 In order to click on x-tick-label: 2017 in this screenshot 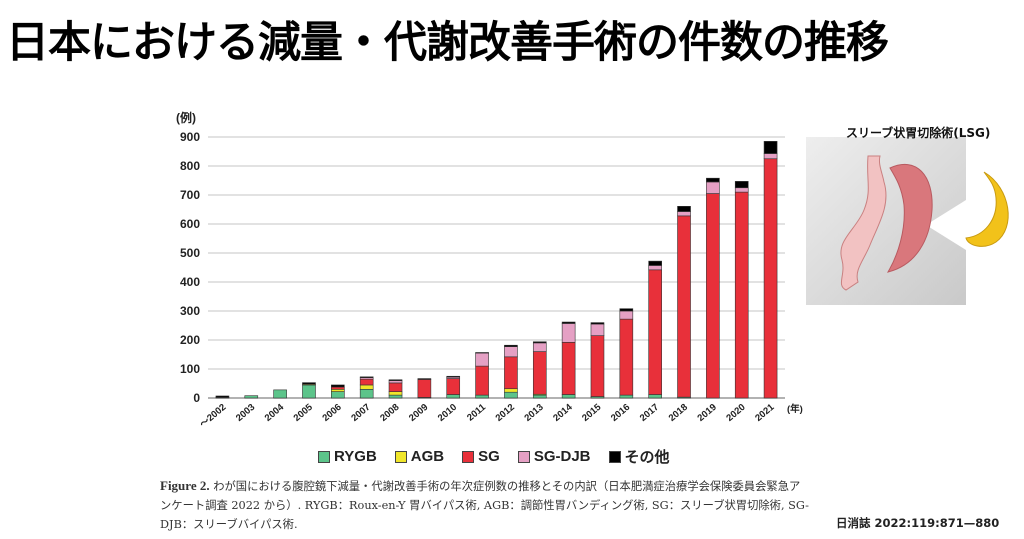, I will do `click(649, 413)`.